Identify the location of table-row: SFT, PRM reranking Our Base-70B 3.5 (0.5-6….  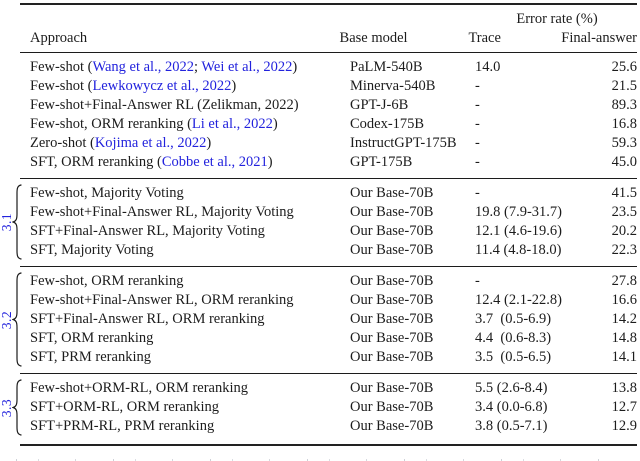
(328, 357).